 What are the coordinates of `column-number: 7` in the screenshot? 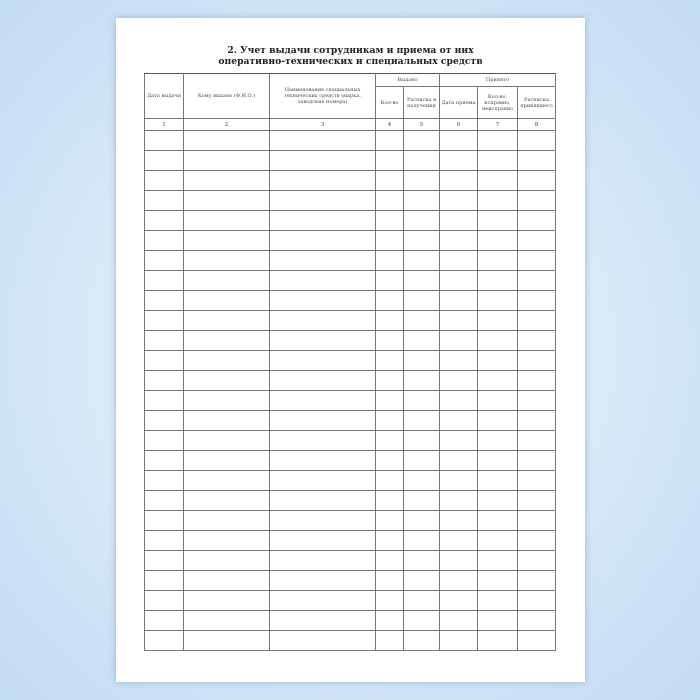 It's located at (497, 124).